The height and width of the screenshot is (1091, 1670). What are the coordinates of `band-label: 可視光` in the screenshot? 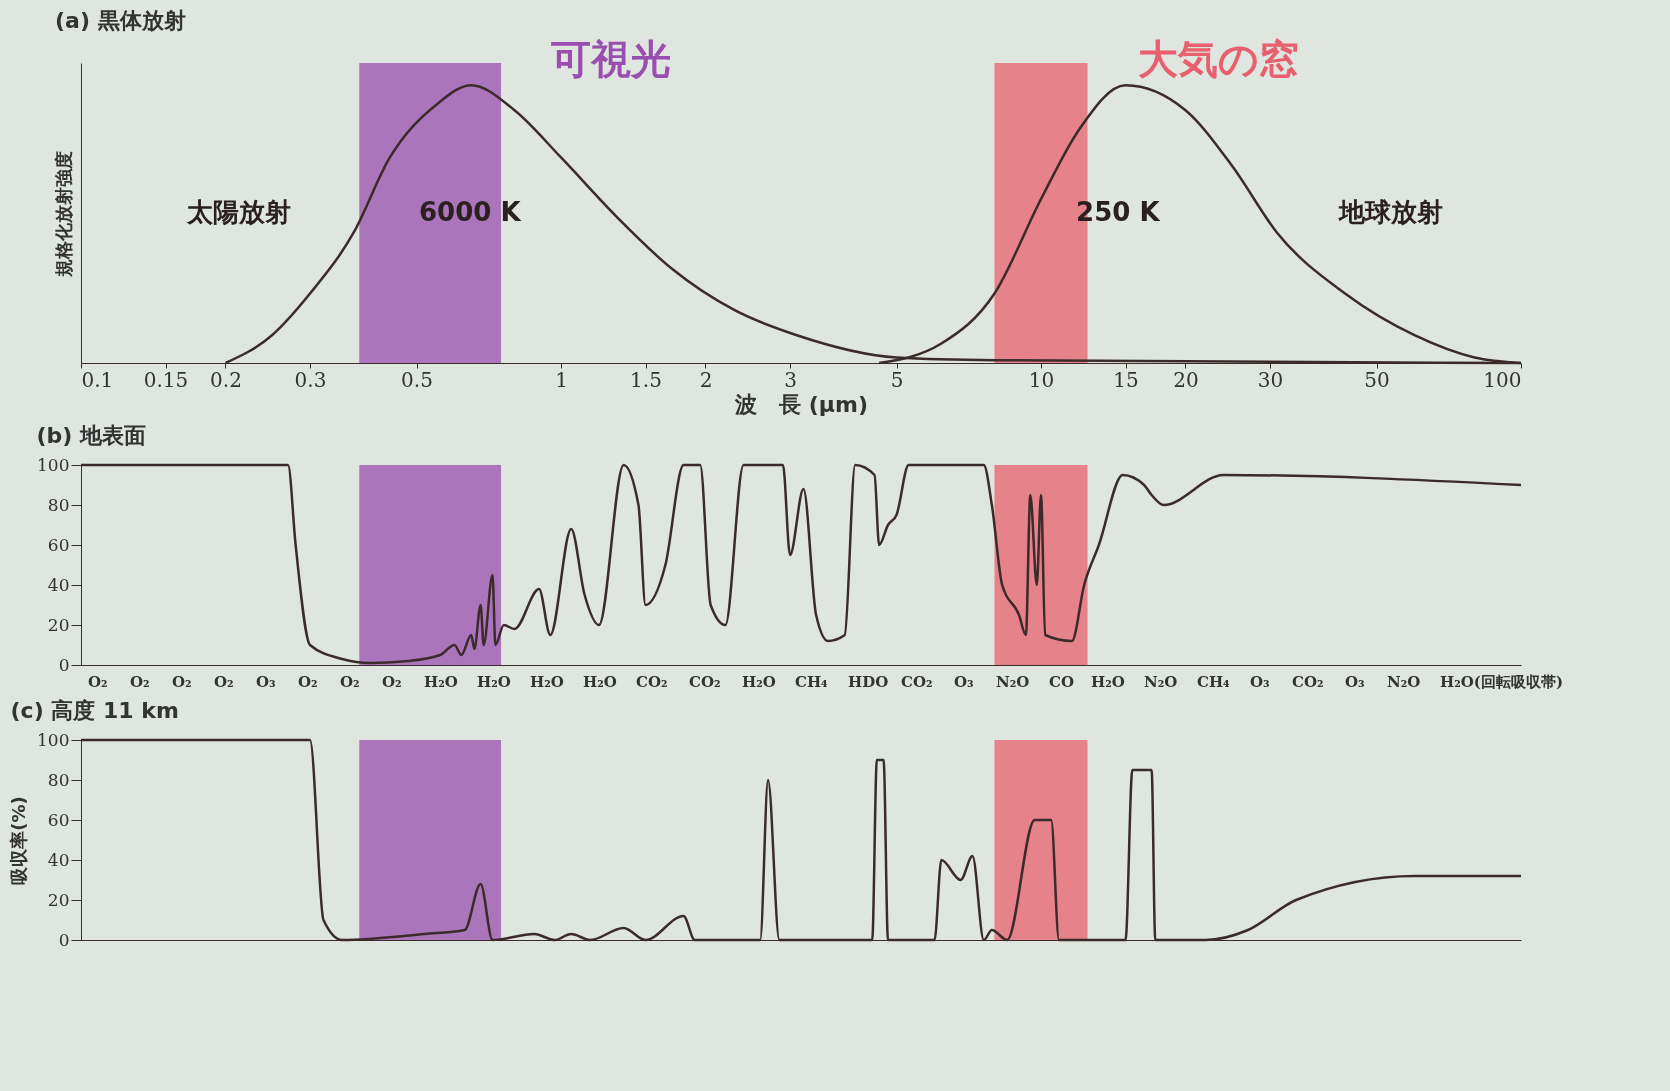 It's located at (611, 59).